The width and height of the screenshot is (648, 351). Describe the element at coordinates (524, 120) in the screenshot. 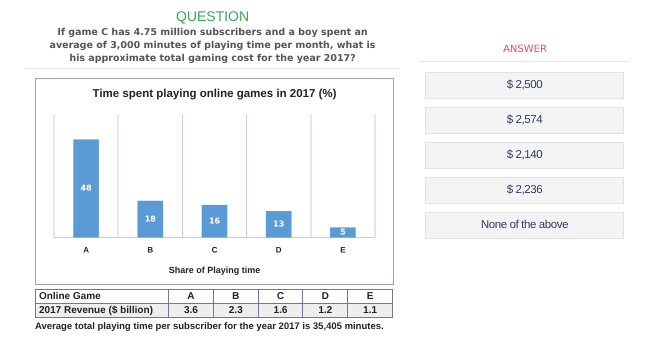

I see `text: $ 2,574` at that location.